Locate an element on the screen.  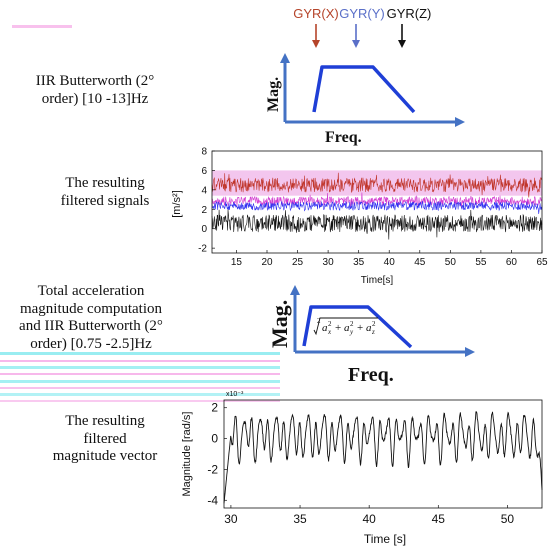
magnitude-formula: 2 a x 2 + a y 2 + a z 2 is located at coordinates (345, 326).